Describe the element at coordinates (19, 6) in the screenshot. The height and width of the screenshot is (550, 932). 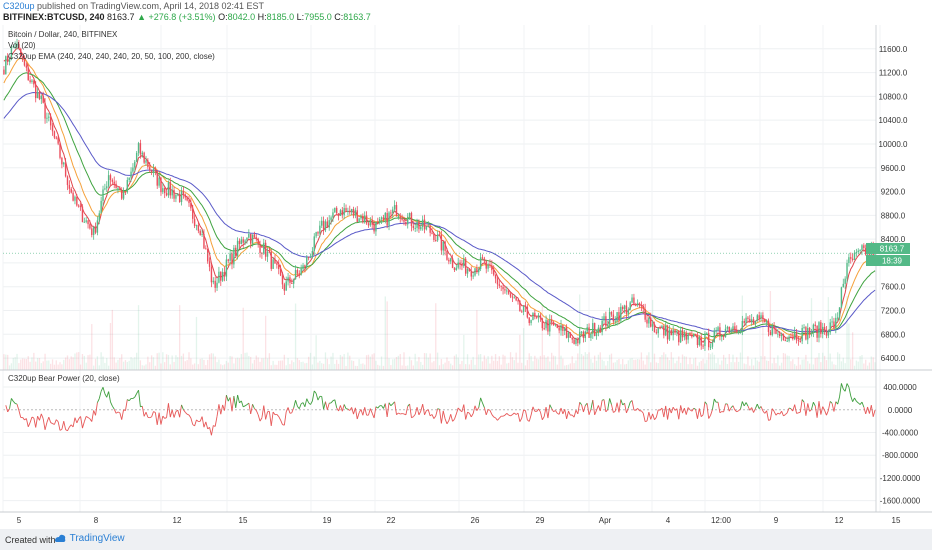
I see `author-link: C320up` at that location.